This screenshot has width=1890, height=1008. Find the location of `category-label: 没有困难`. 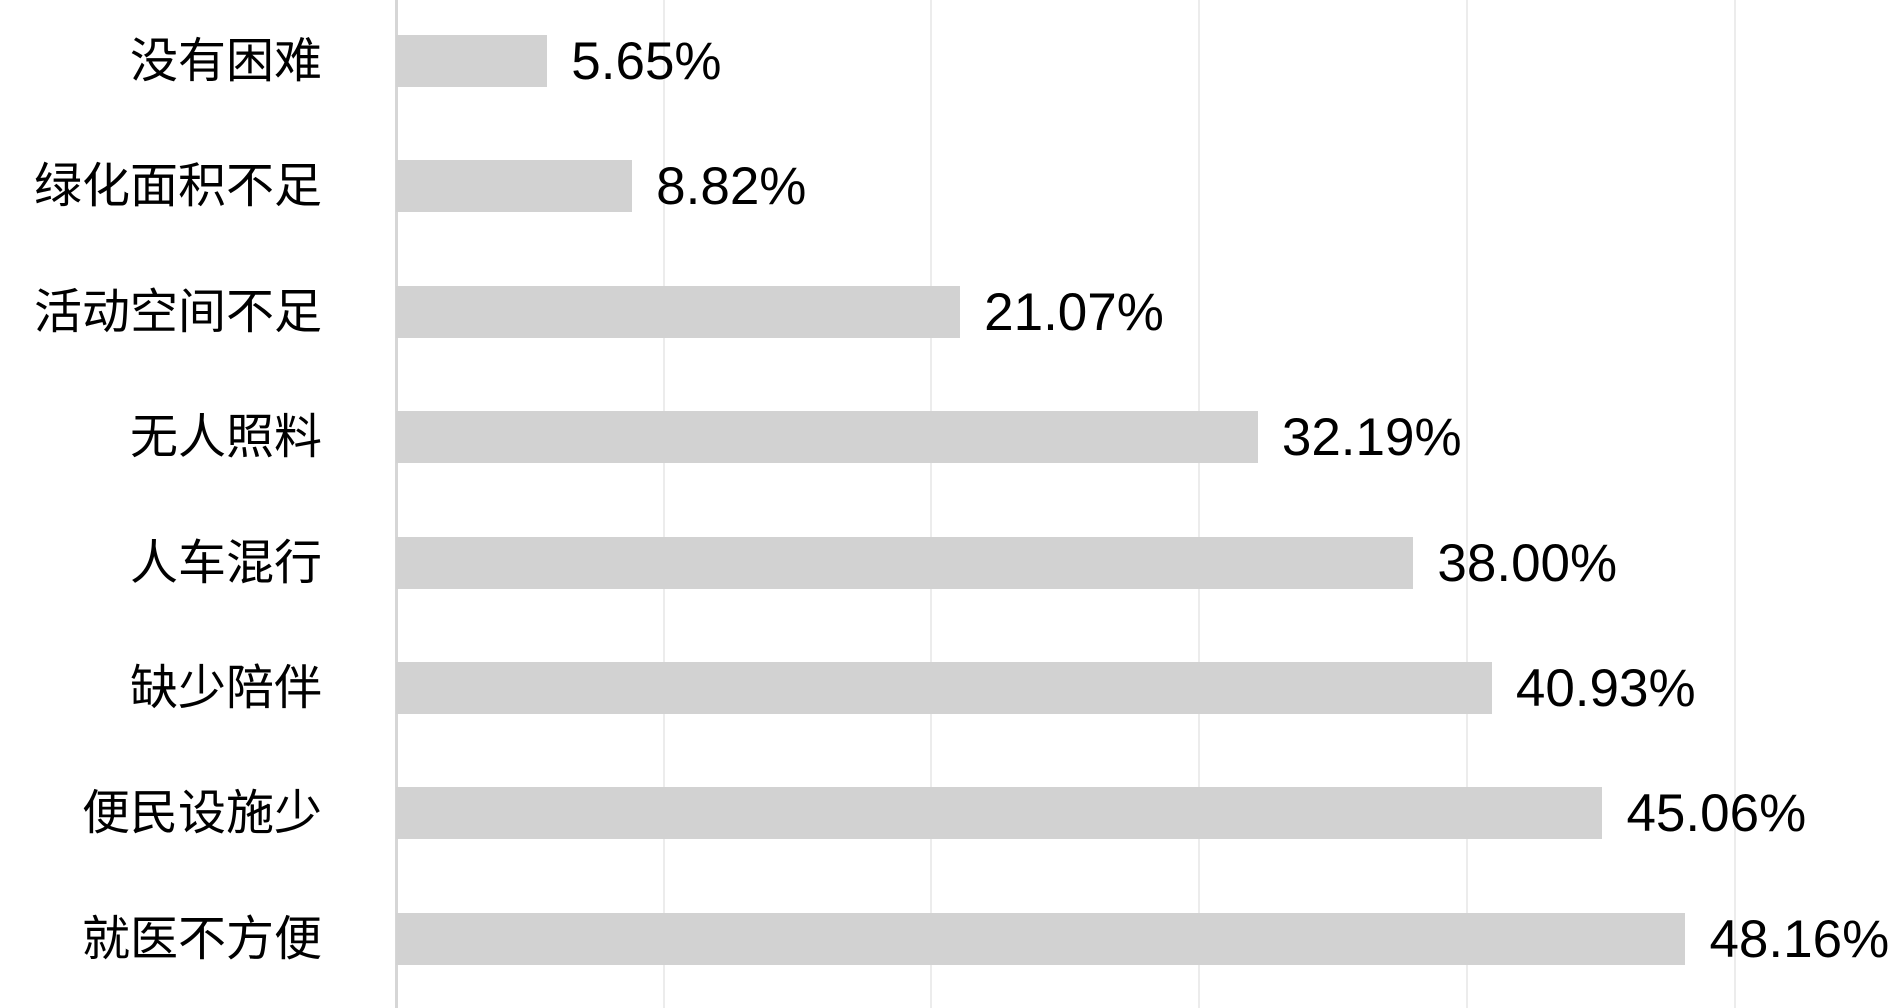

category-label: 没有困难 is located at coordinates (225, 61).